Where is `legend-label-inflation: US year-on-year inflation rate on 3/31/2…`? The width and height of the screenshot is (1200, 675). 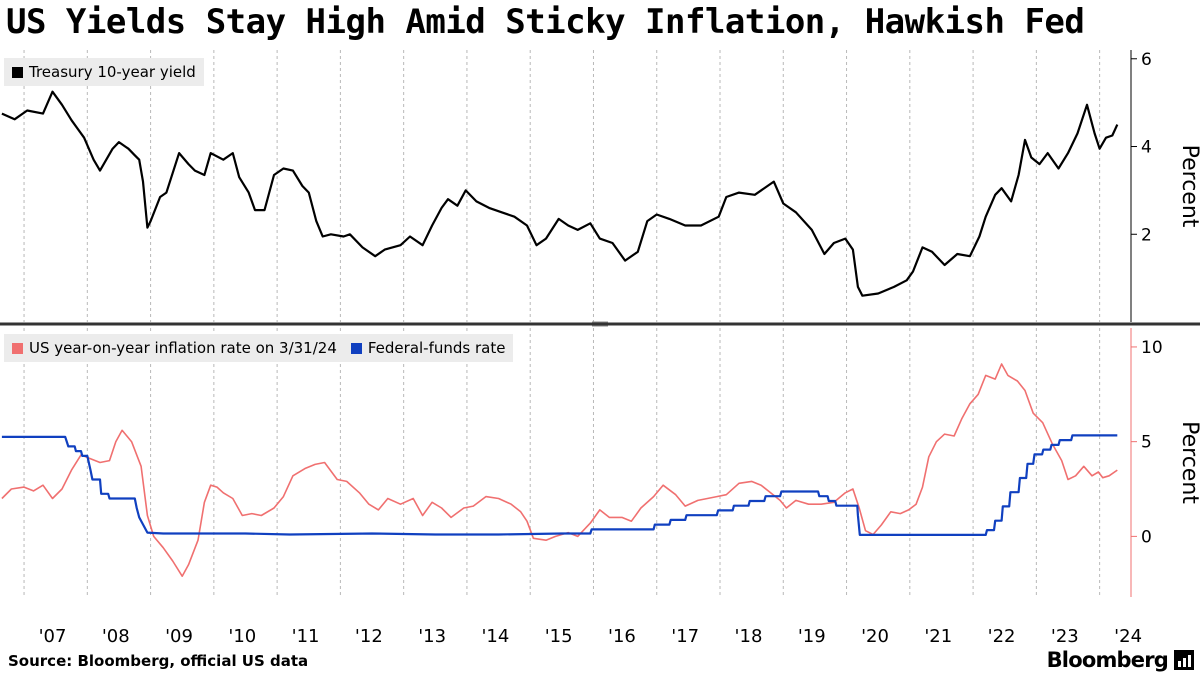
legend-label-inflation: US year-on-year inflation rate on 3/31/2… is located at coordinates (183, 348).